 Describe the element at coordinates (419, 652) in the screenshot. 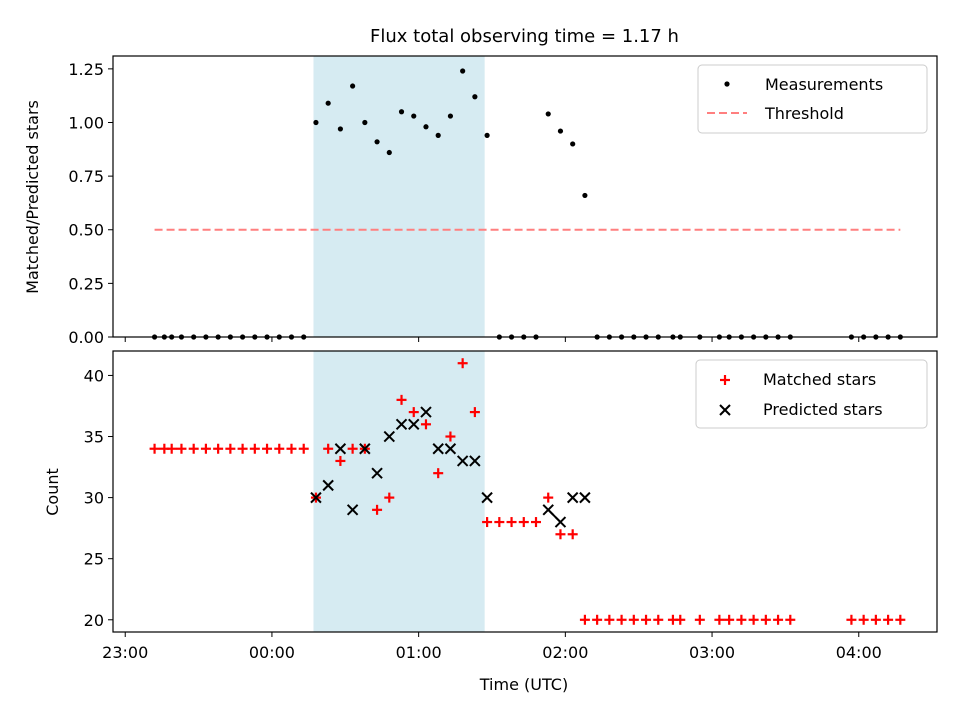

I see `x-tick-label: 01:00` at that location.